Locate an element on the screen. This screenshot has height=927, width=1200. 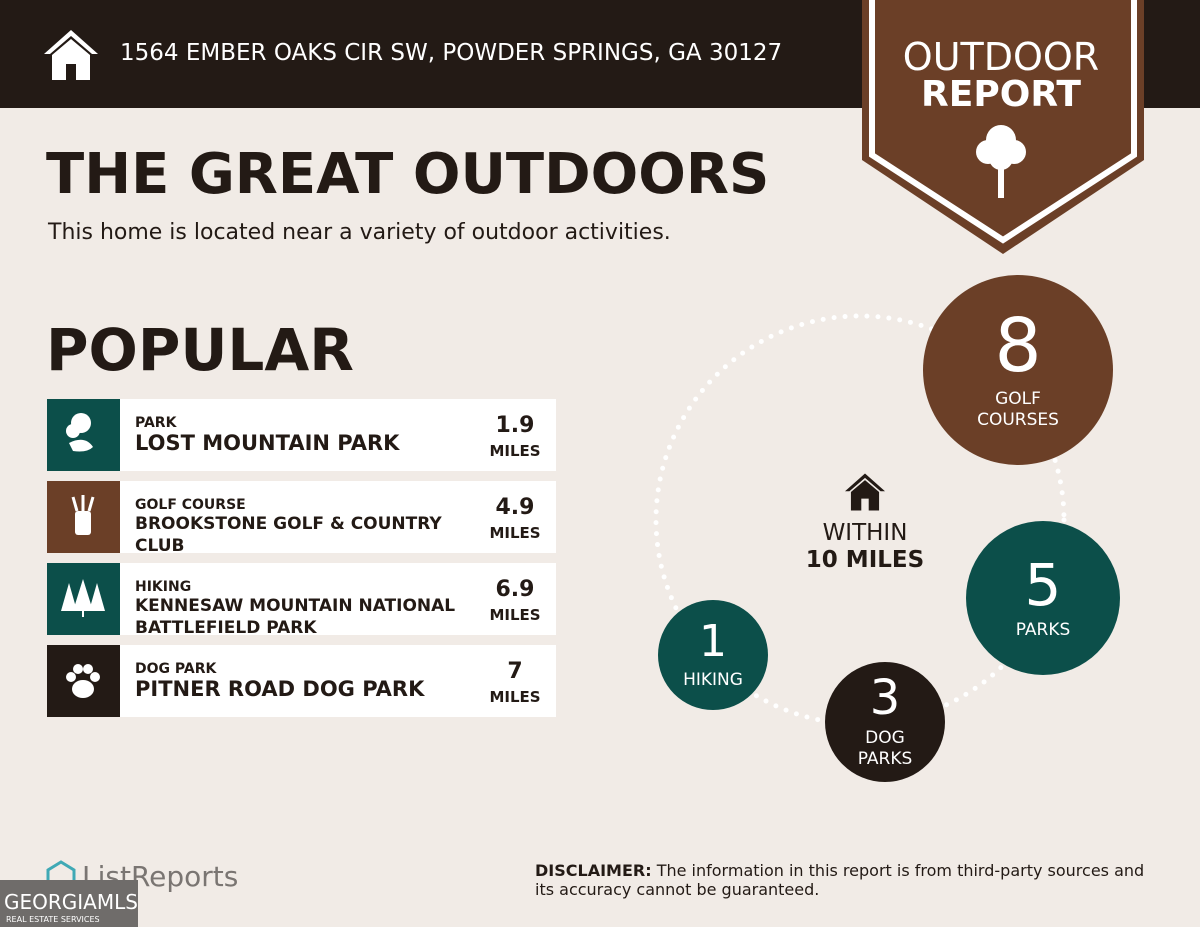
mls-sub: REAL ESTATE SERVICES is located at coordinates (53, 919).